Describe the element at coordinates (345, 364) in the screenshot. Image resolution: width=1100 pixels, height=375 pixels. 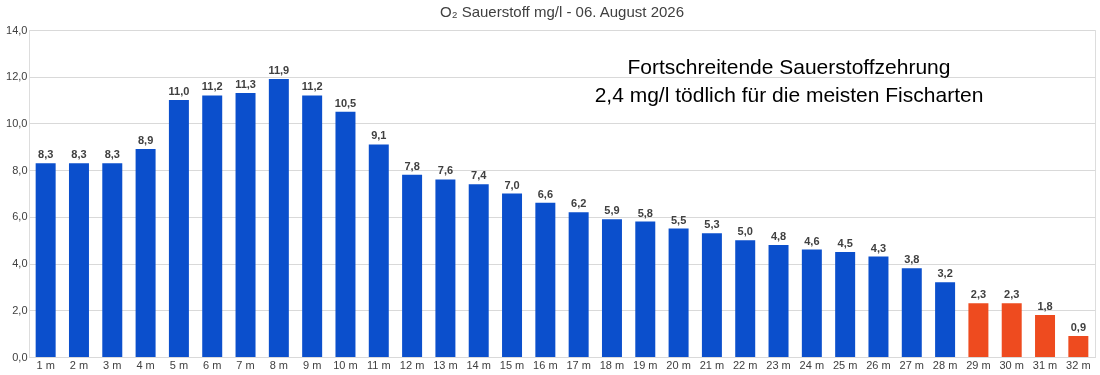
I see `x-tick-label: 10 m` at that location.